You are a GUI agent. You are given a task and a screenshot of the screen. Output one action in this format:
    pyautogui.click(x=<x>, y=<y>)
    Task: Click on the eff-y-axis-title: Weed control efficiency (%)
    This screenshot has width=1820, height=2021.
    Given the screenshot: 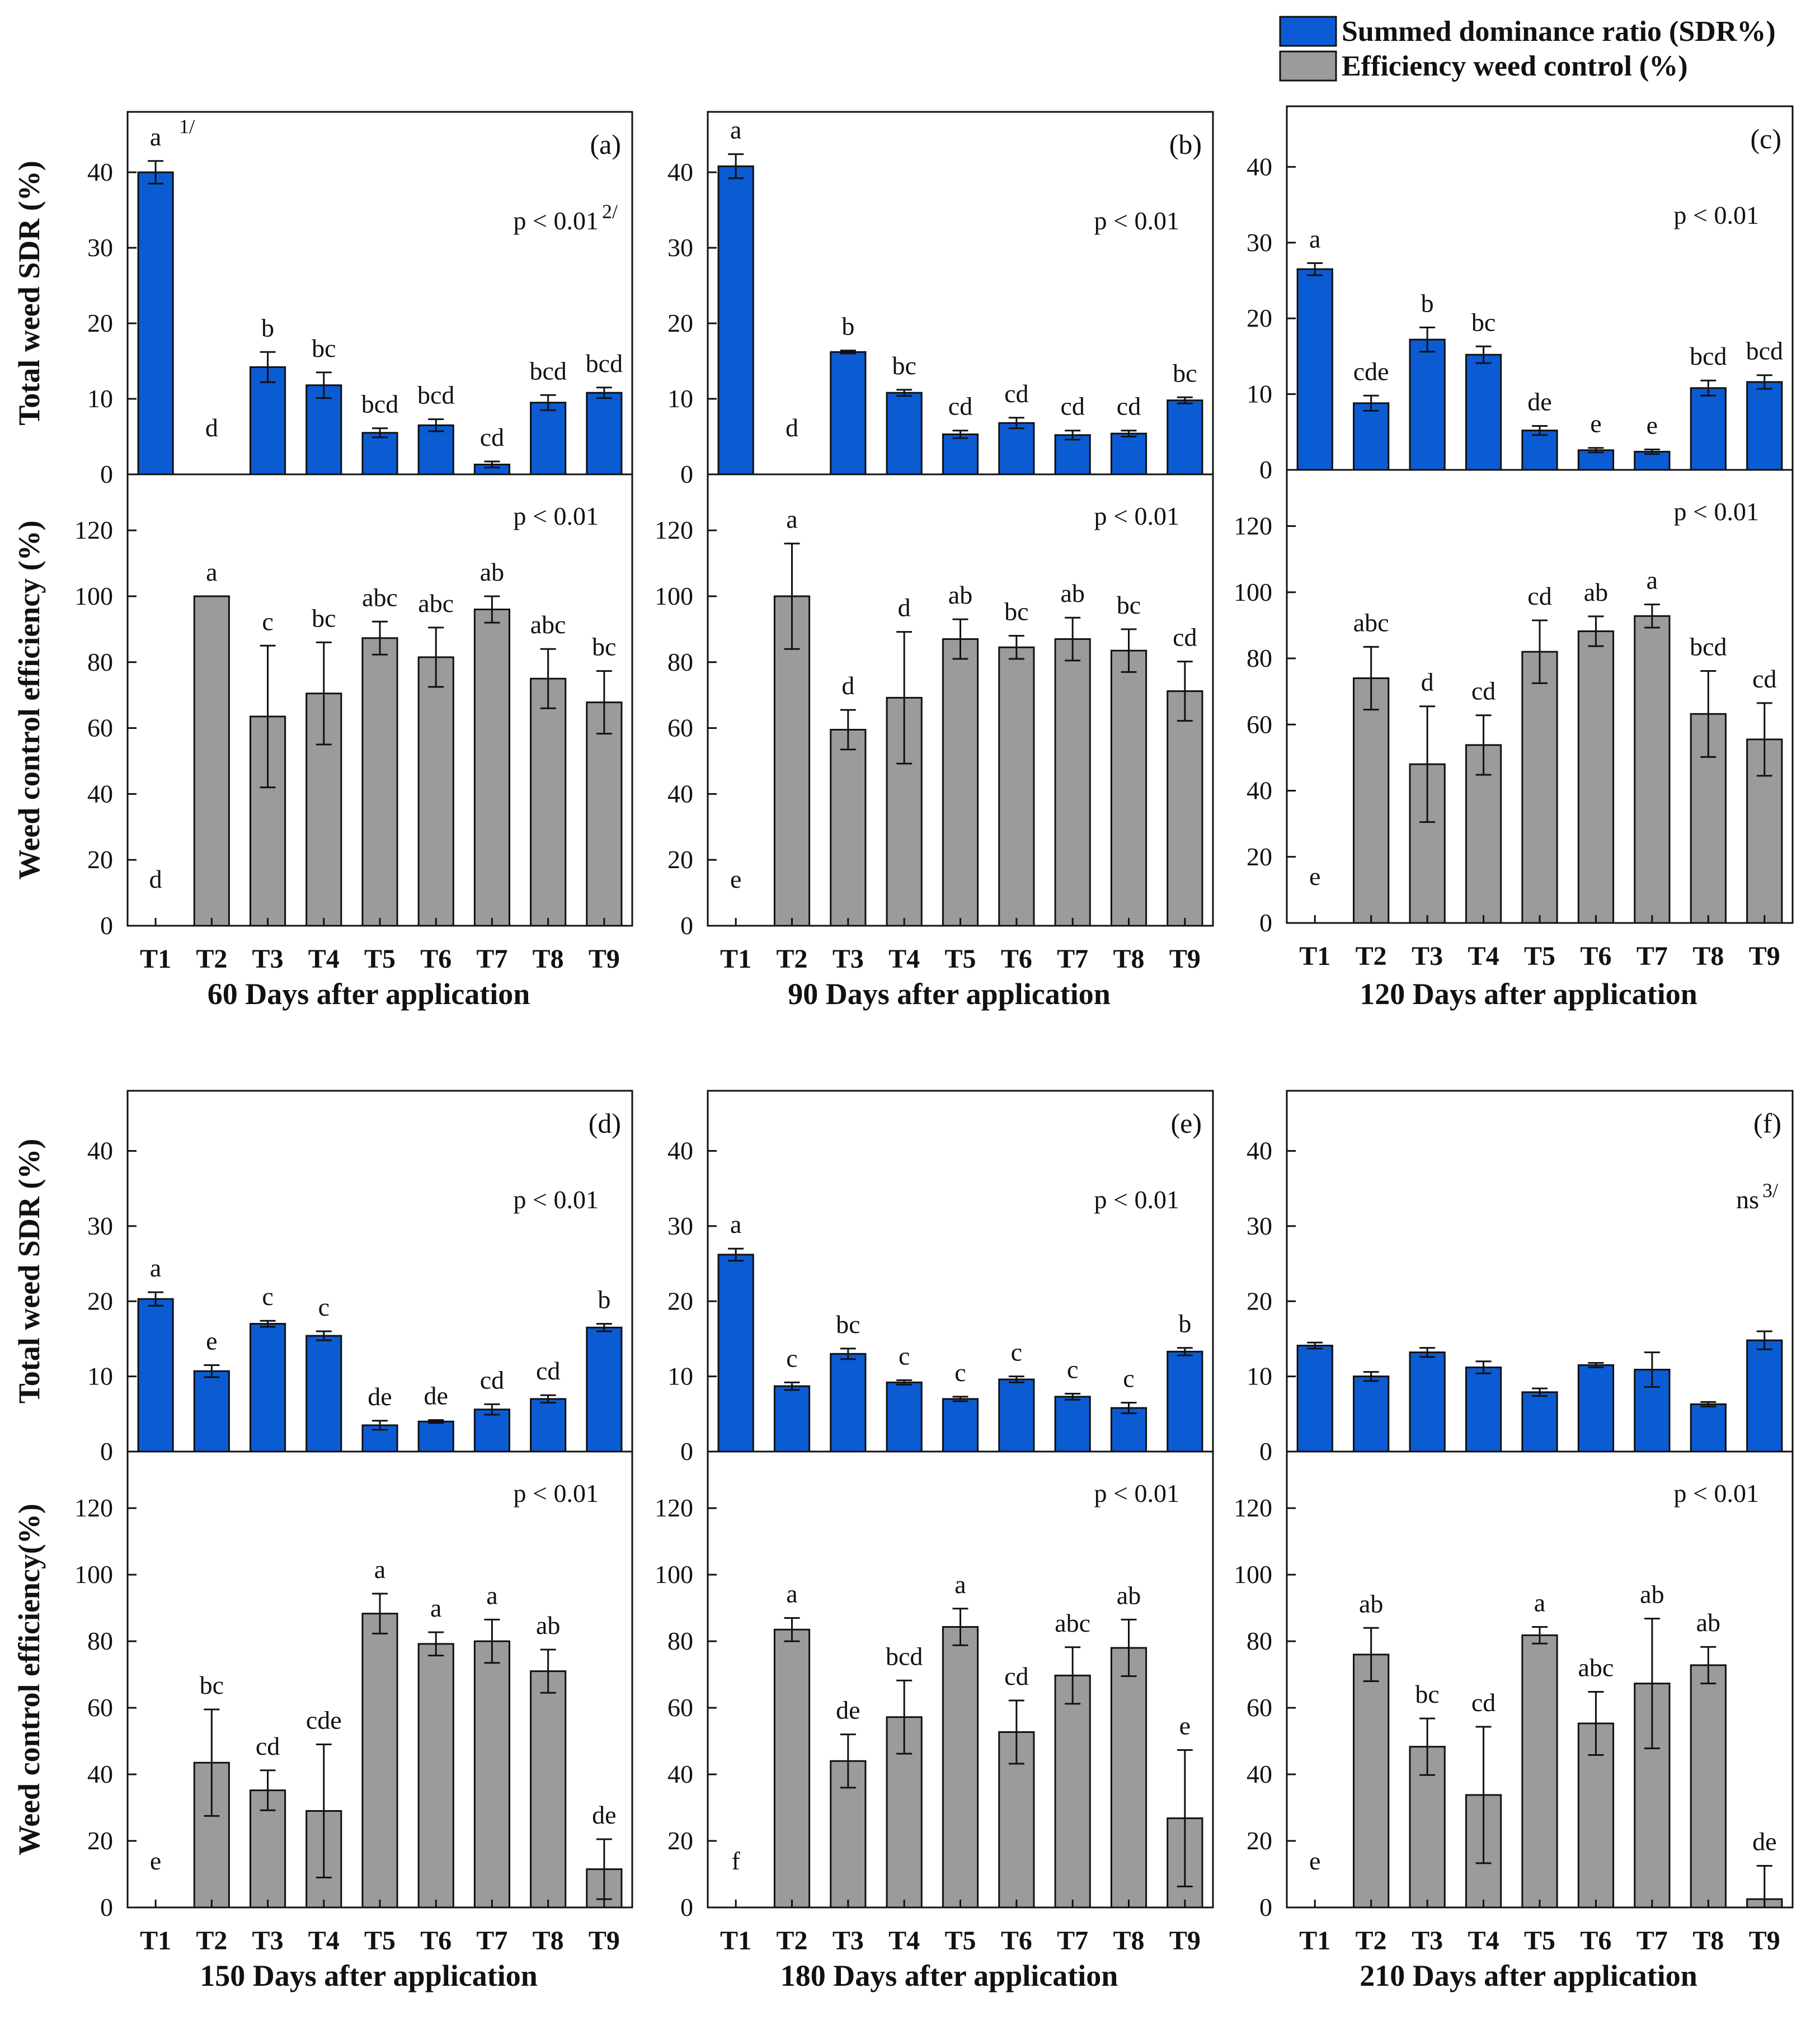 What is the action you would take?
    pyautogui.click(x=29, y=699)
    